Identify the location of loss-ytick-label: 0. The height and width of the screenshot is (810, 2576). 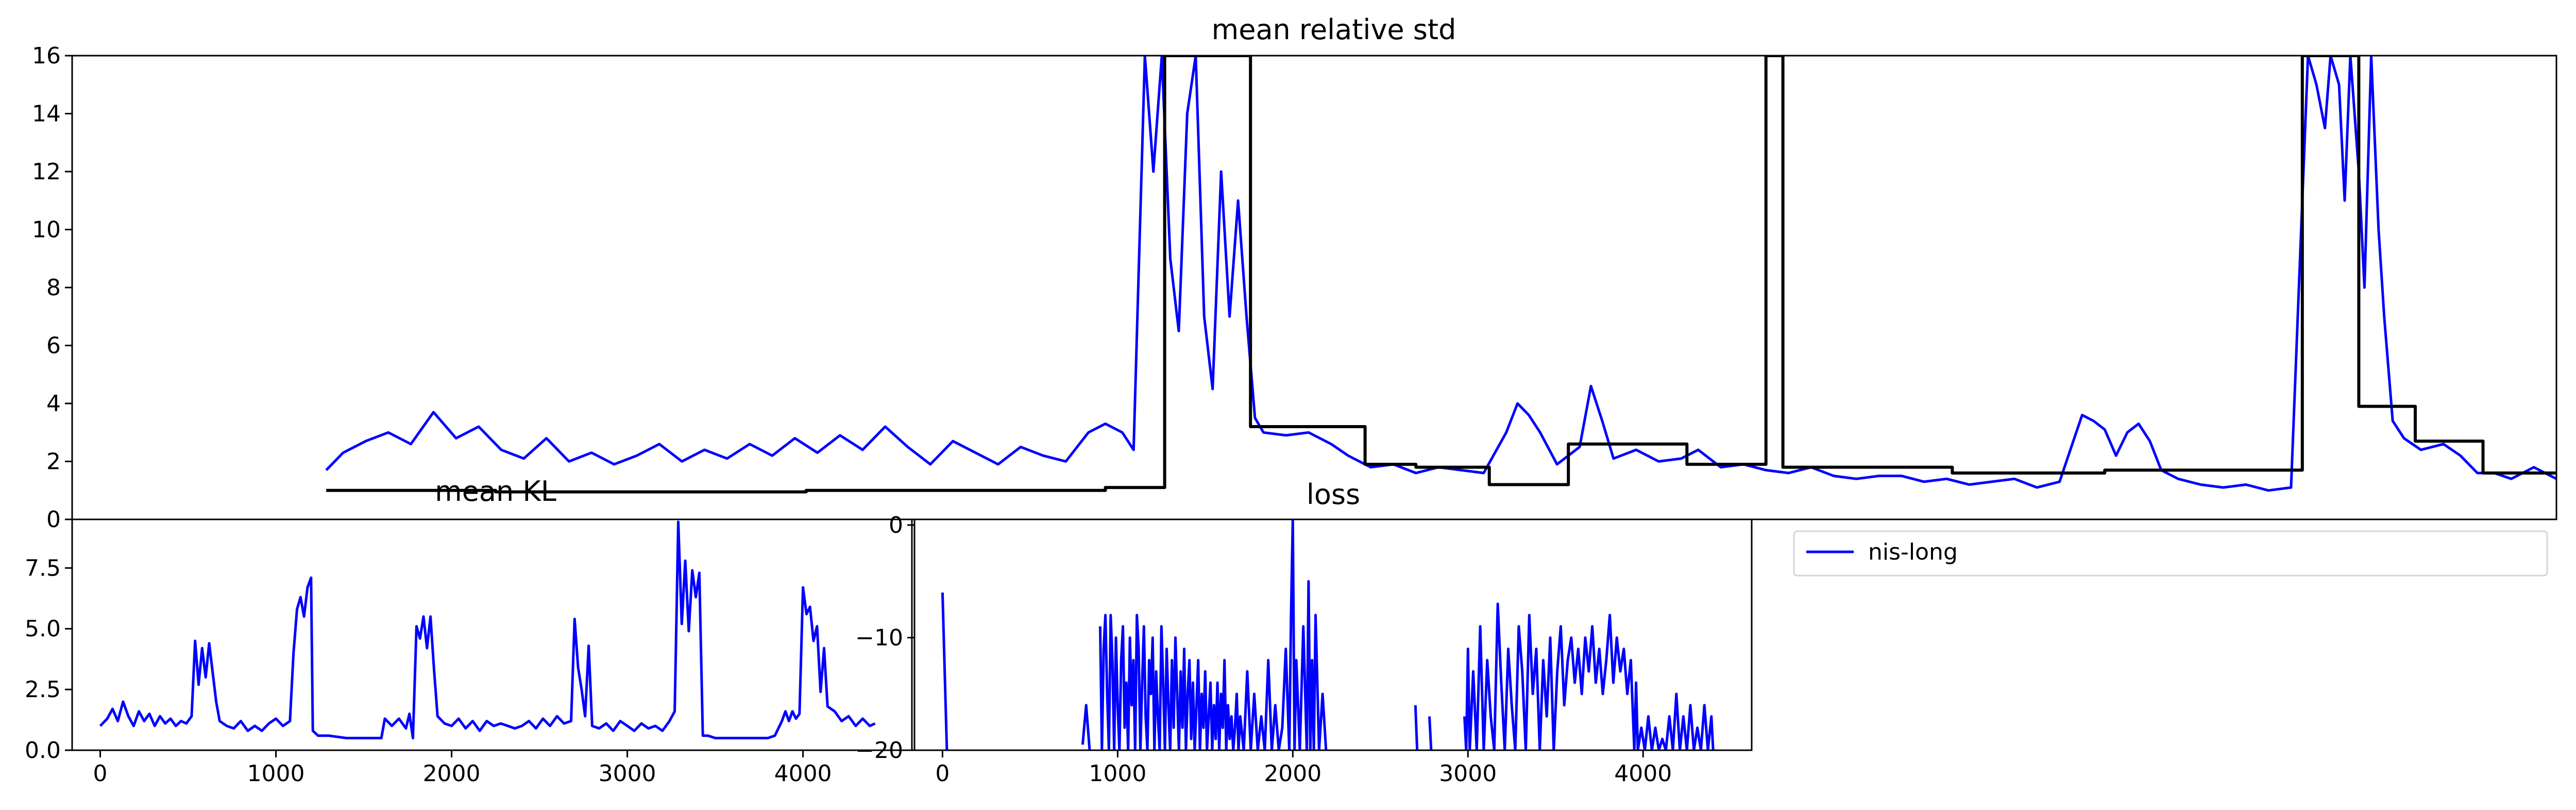
(896, 525).